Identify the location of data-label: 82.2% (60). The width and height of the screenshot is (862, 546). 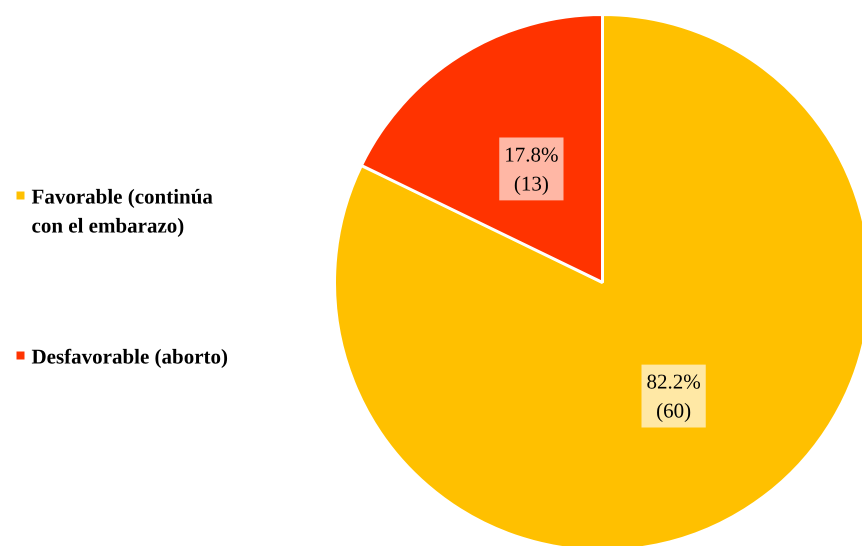
(673, 396).